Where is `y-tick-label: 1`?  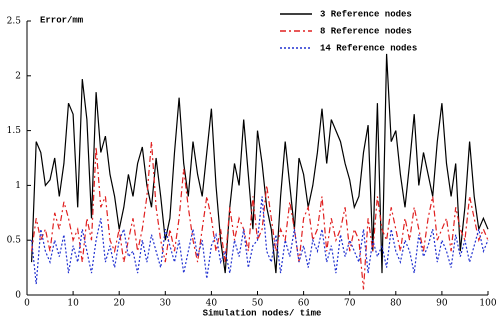 y-tick-label: 1 is located at coordinates (18, 186).